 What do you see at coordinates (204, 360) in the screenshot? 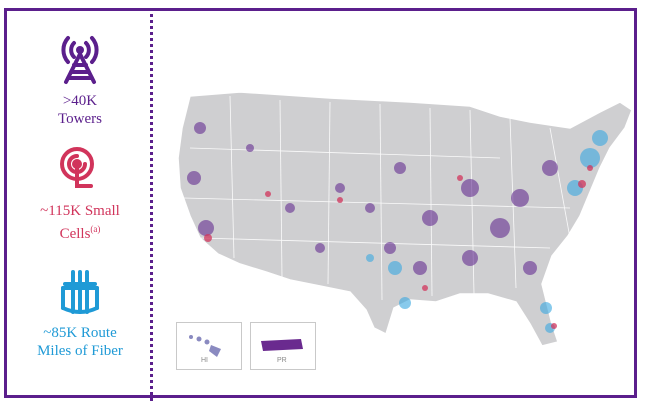
I see `inset-hawaii-label: HI` at bounding box center [204, 360].